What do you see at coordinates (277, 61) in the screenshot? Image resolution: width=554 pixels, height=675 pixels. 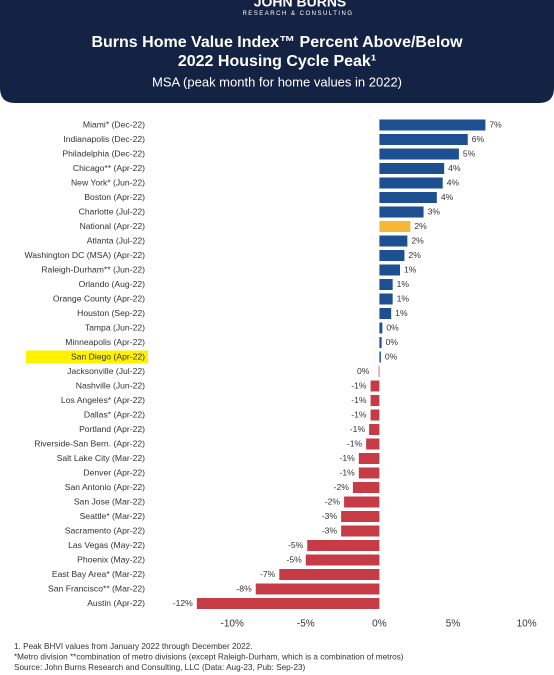 I see `chart-title-line2: 2022 Housing Cycle Peak¹` at bounding box center [277, 61].